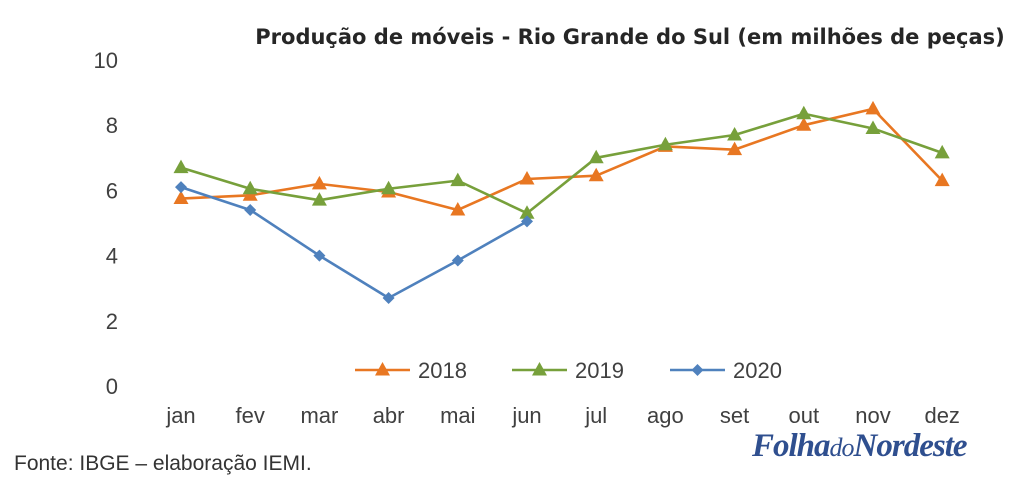  I want to click on x-tick-label: set, so click(734, 415).